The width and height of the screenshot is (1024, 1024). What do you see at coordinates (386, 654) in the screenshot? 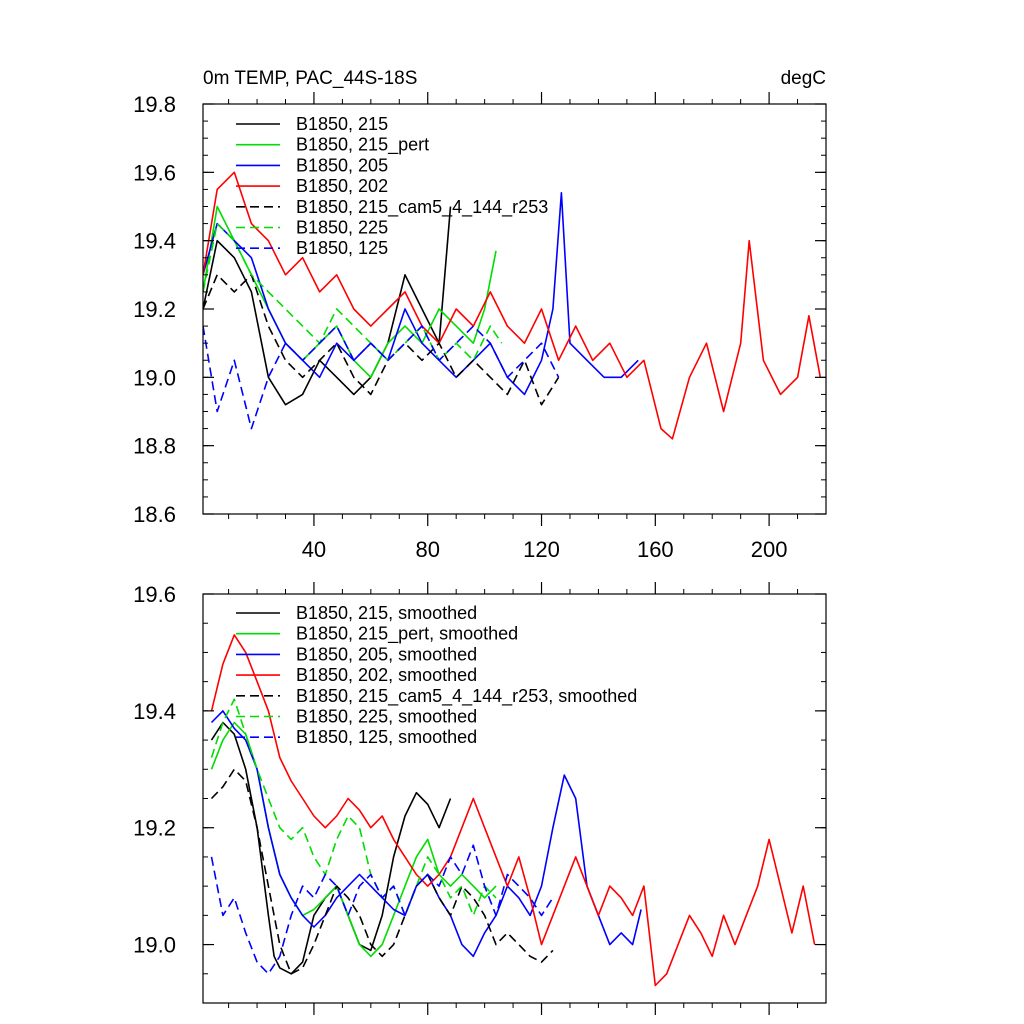
I see `legend-label-3: B1850, 205, smoothed` at bounding box center [386, 654].